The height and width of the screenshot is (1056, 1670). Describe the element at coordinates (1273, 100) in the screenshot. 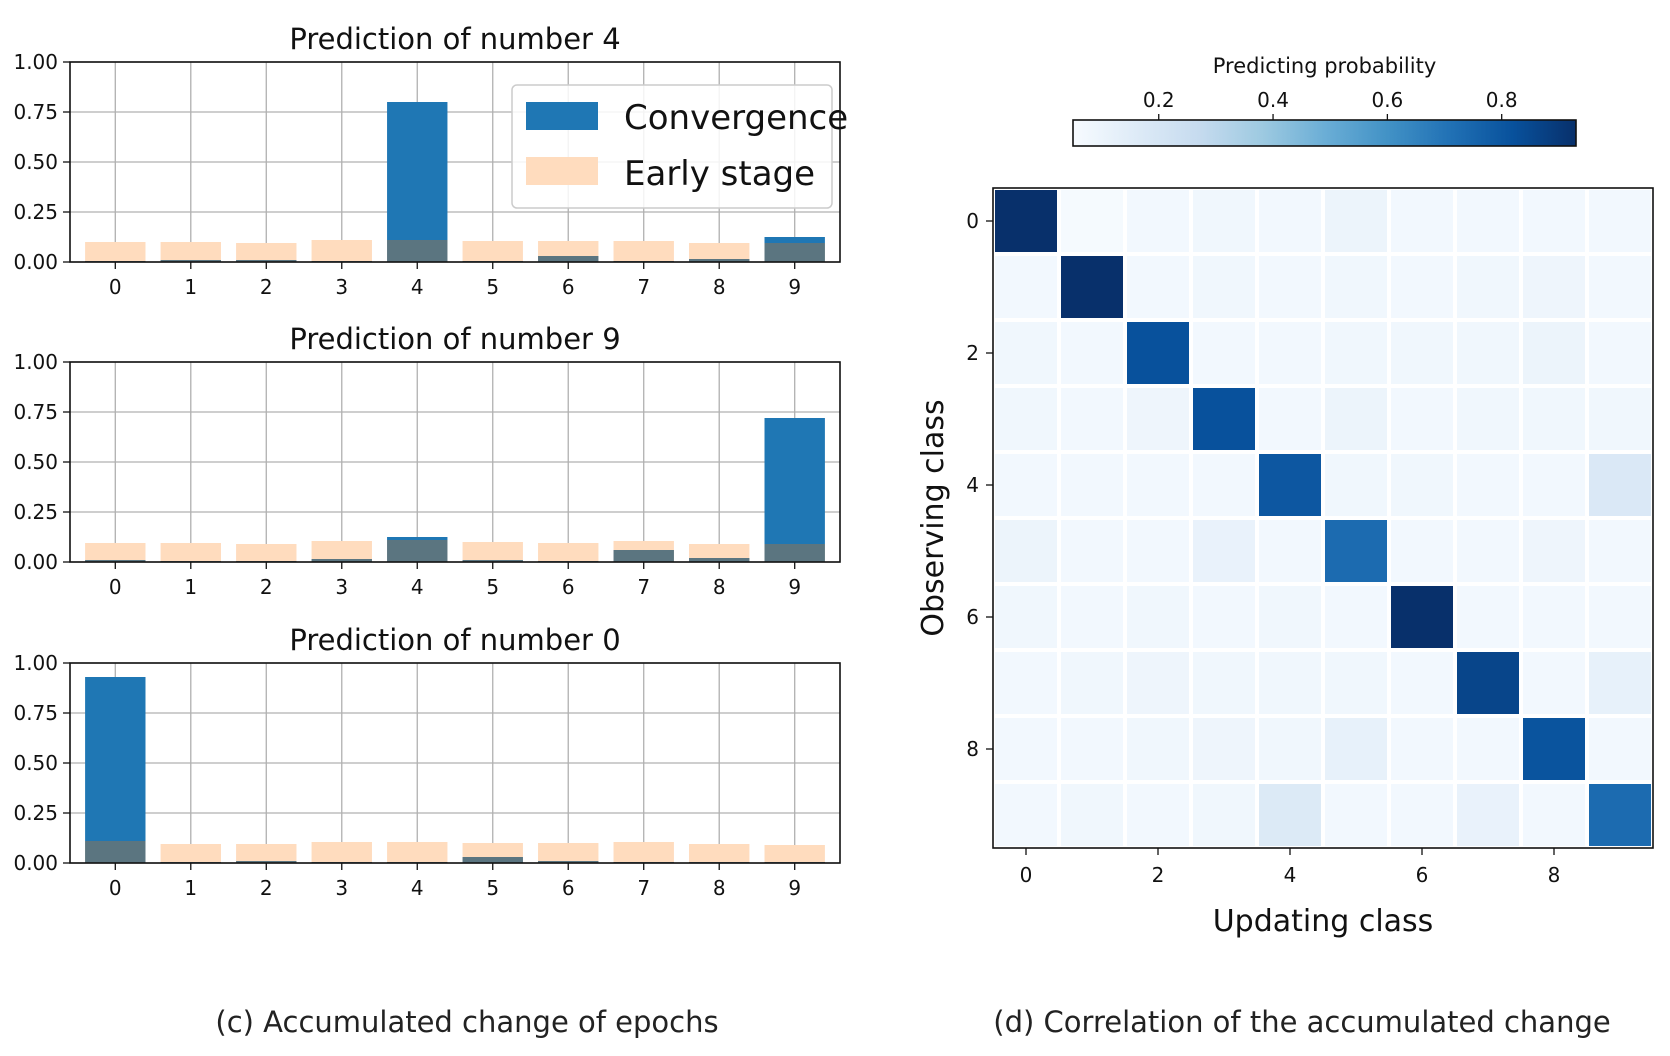

I see `colorbar-tick-label: 0.4` at that location.